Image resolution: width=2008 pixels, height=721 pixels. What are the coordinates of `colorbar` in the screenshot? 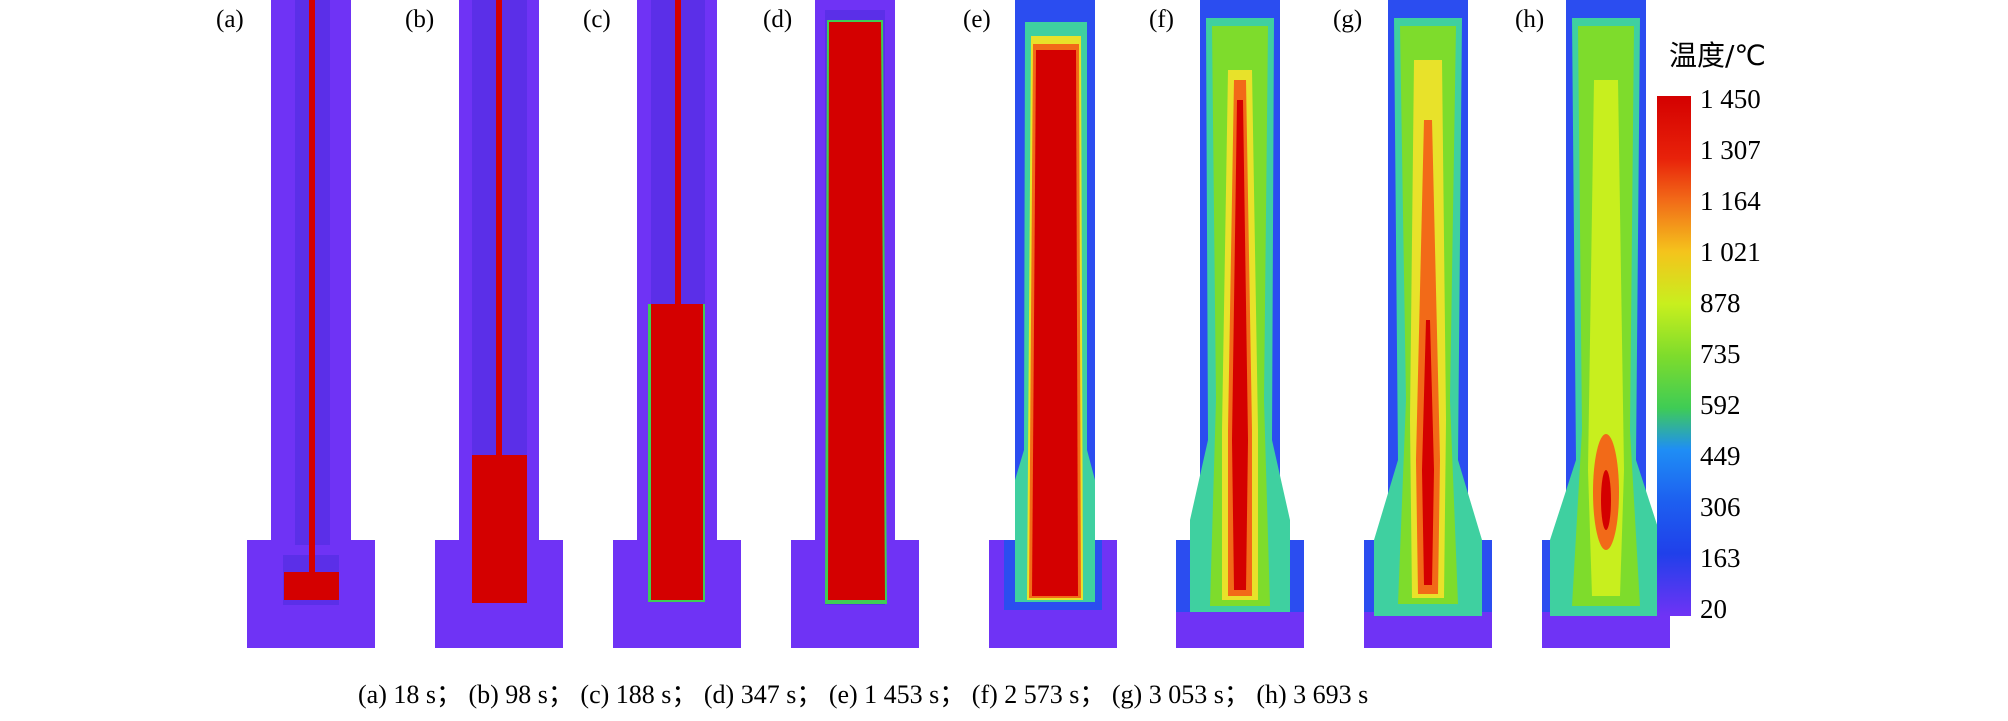 It's located at (1674, 356).